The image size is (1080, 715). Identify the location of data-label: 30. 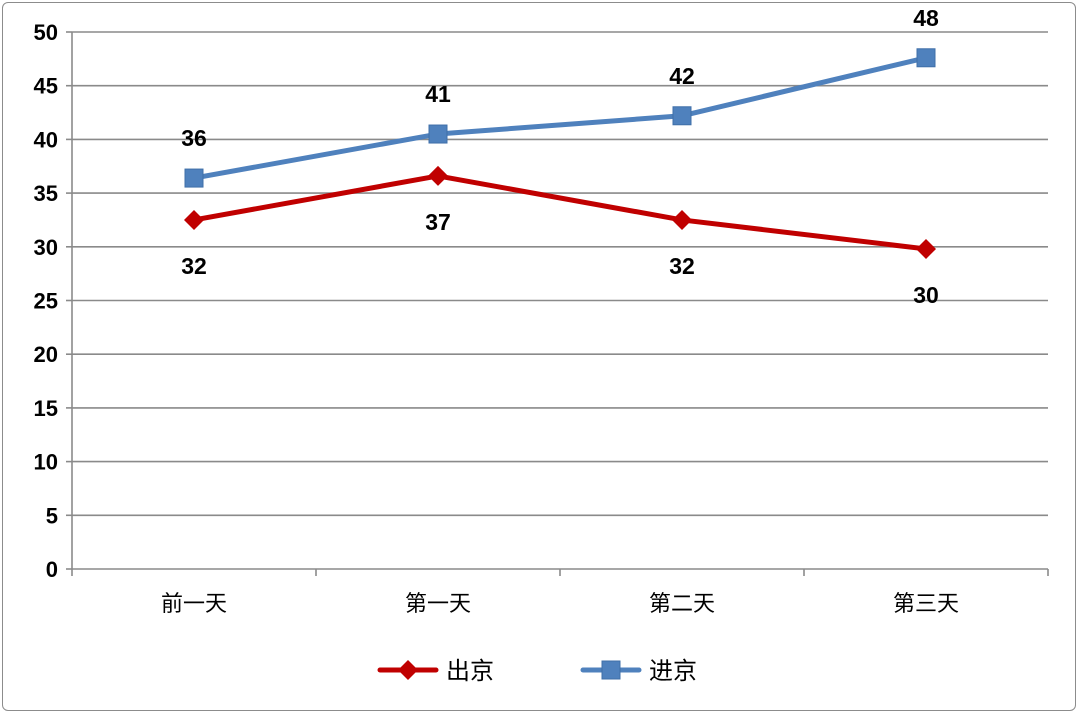
(926, 295).